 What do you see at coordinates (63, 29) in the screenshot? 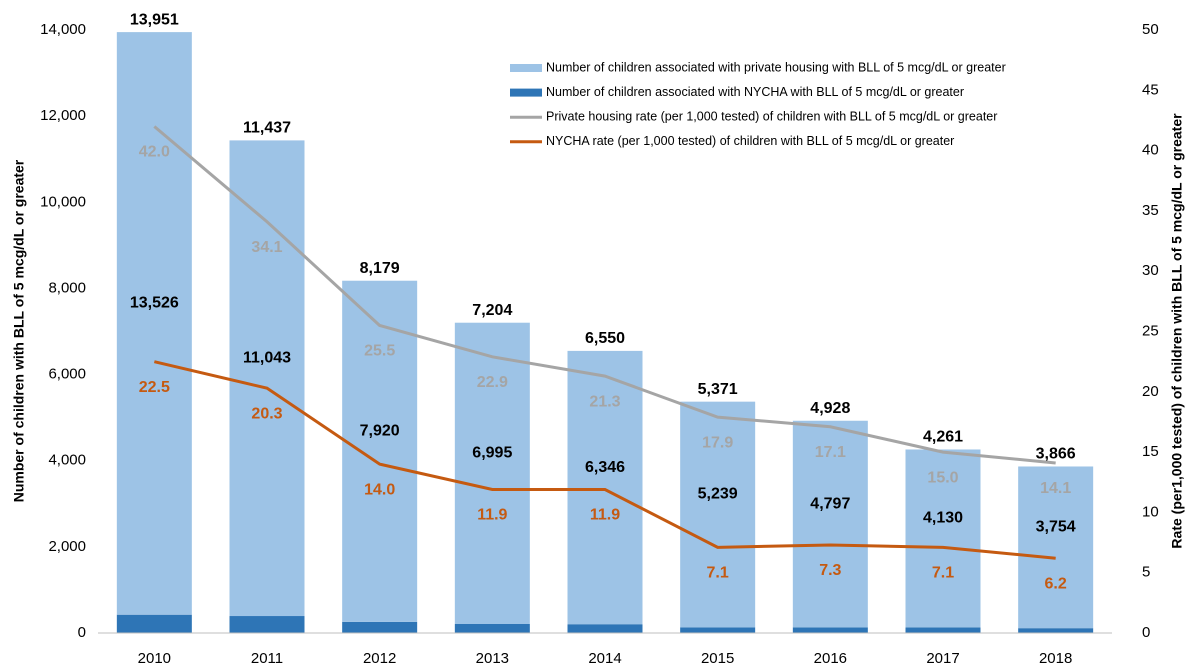
I see `y-tick-label: 14,000` at bounding box center [63, 29].